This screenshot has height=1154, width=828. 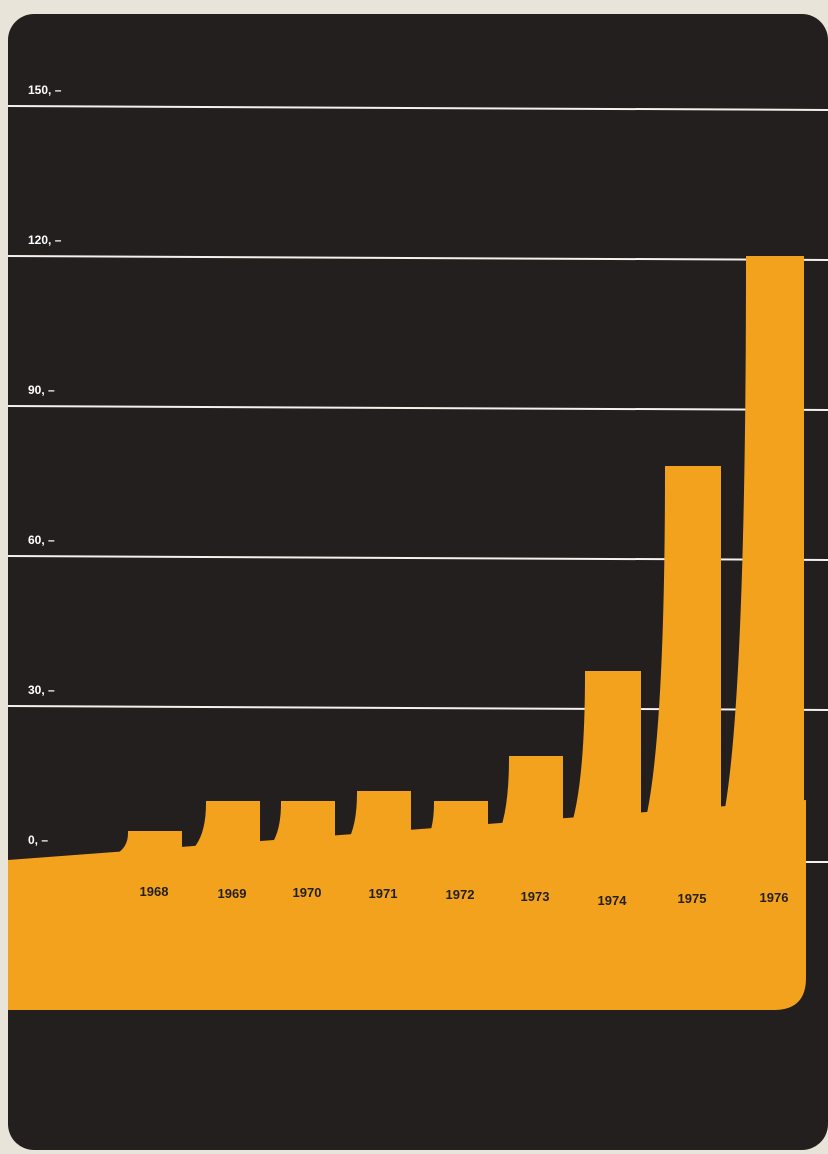 What do you see at coordinates (41, 390) in the screenshot?
I see `y-tick-label-90: 90, –` at bounding box center [41, 390].